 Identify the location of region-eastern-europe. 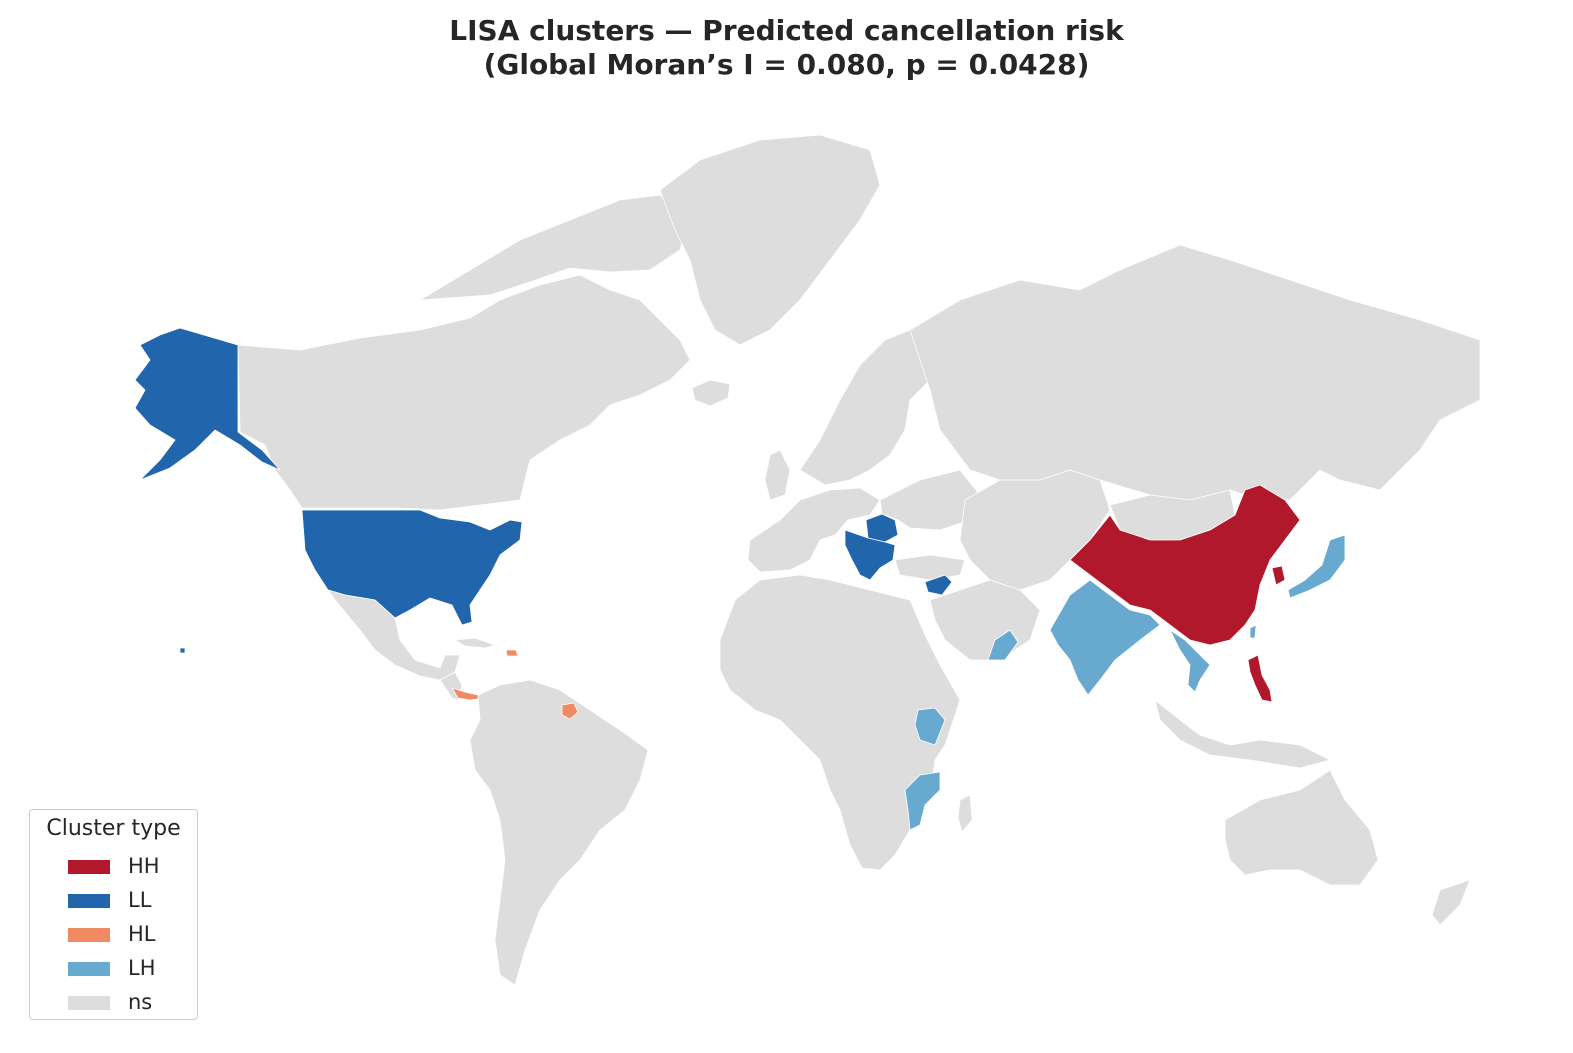
(930, 500).